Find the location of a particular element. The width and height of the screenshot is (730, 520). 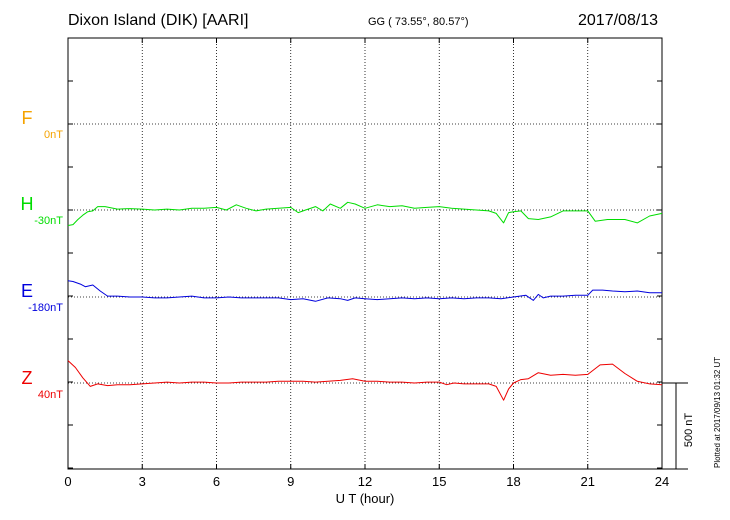

channel-label-z: Z is located at coordinates (27, 378).